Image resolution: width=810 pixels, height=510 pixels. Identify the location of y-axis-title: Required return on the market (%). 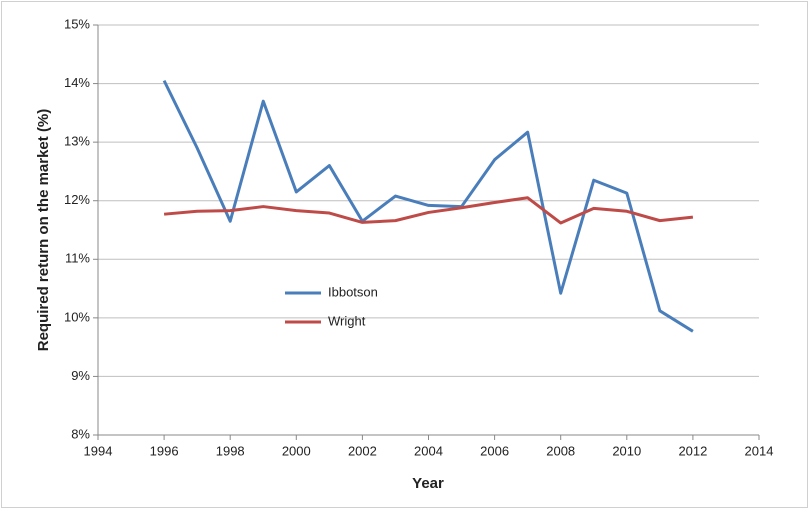
(43, 230).